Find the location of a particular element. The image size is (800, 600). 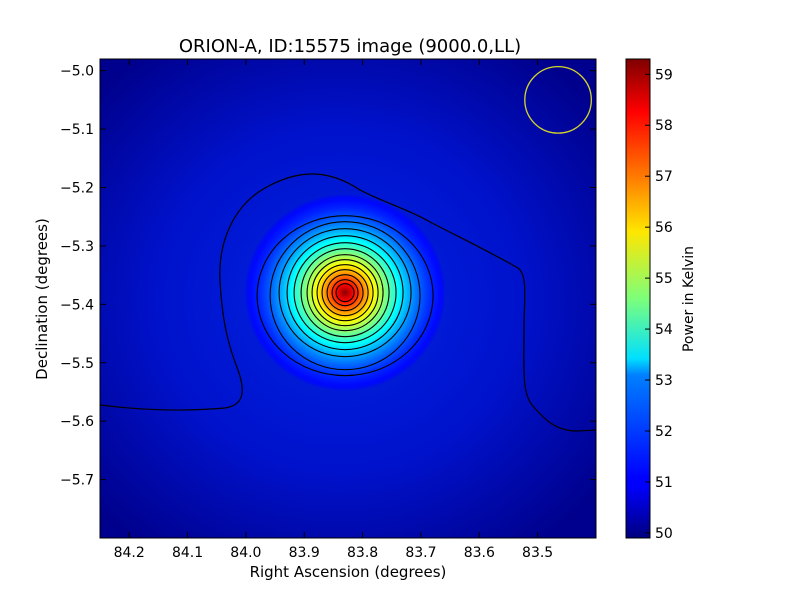

y-tick-label: −5.0 is located at coordinates (77, 72).